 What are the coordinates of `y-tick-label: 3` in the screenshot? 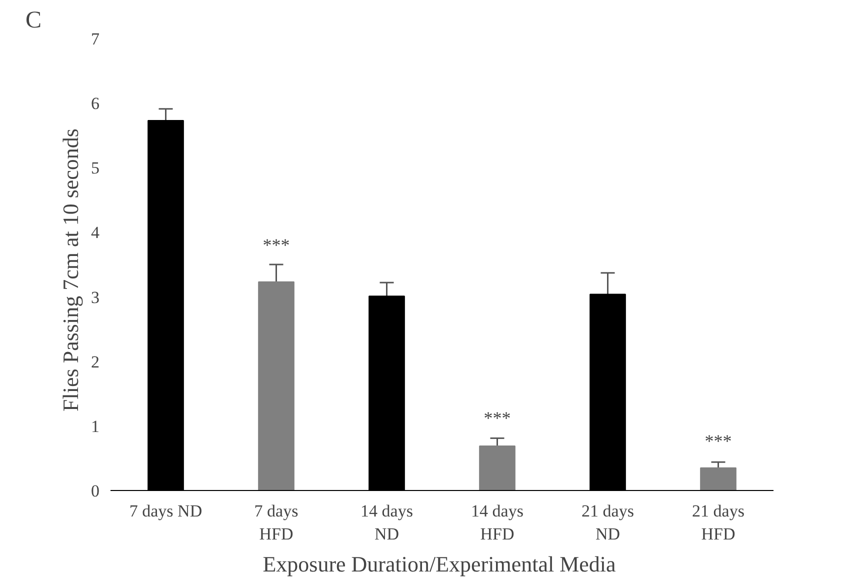 It's located at (95, 297).